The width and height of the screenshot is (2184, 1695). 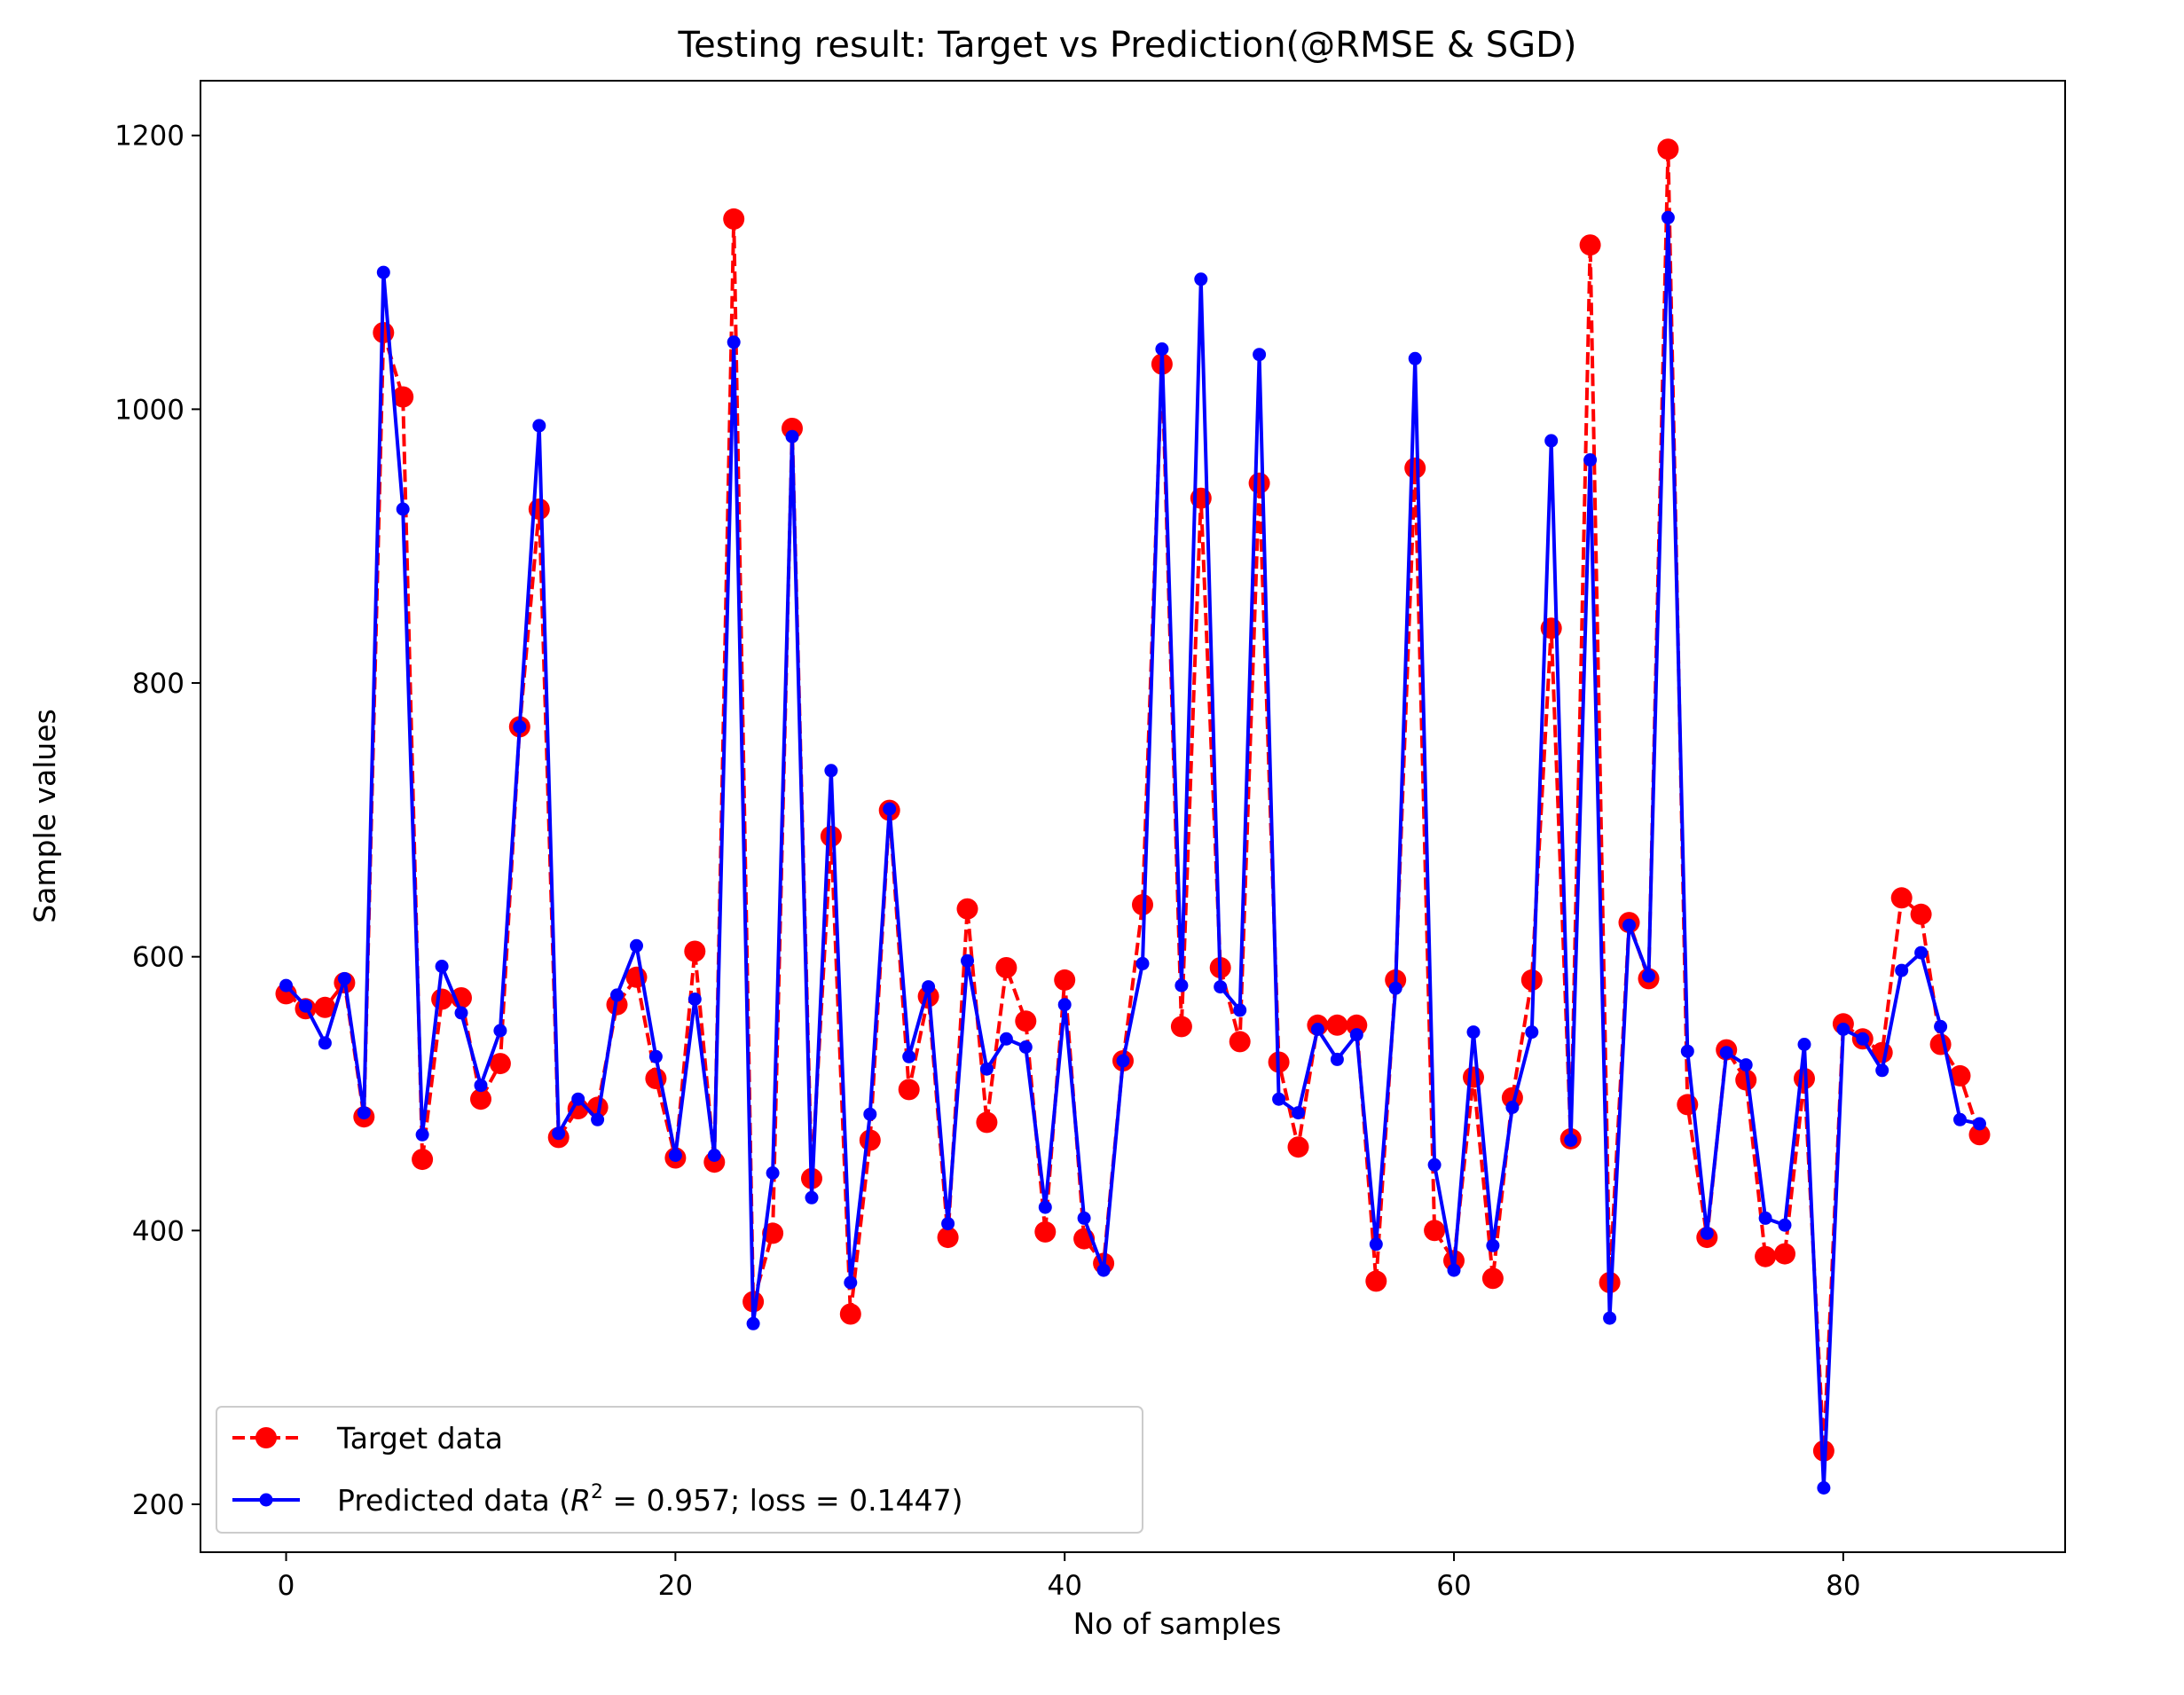 What do you see at coordinates (149, 137) in the screenshot?
I see `y-tick-label: 1200` at bounding box center [149, 137].